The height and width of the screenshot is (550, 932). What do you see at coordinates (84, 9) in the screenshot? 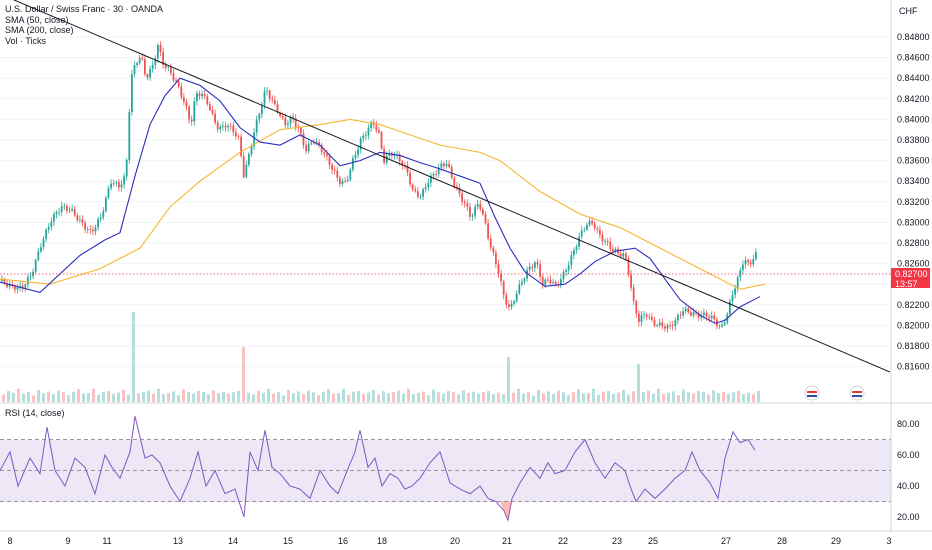
I see `symbol-title: U.S. Dollar / Swiss Franc · 30 · OANDA` at bounding box center [84, 9].